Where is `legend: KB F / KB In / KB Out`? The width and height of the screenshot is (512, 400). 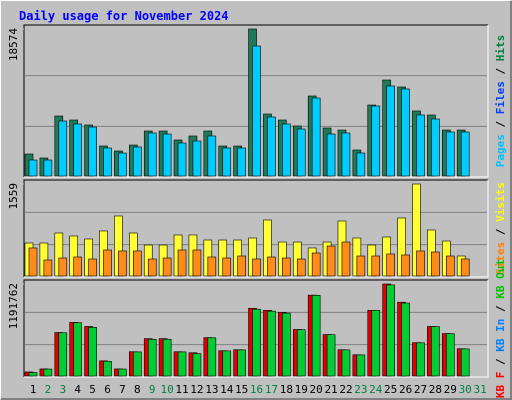 legend: KB F / KB In / KB Out is located at coordinates (500, 328).